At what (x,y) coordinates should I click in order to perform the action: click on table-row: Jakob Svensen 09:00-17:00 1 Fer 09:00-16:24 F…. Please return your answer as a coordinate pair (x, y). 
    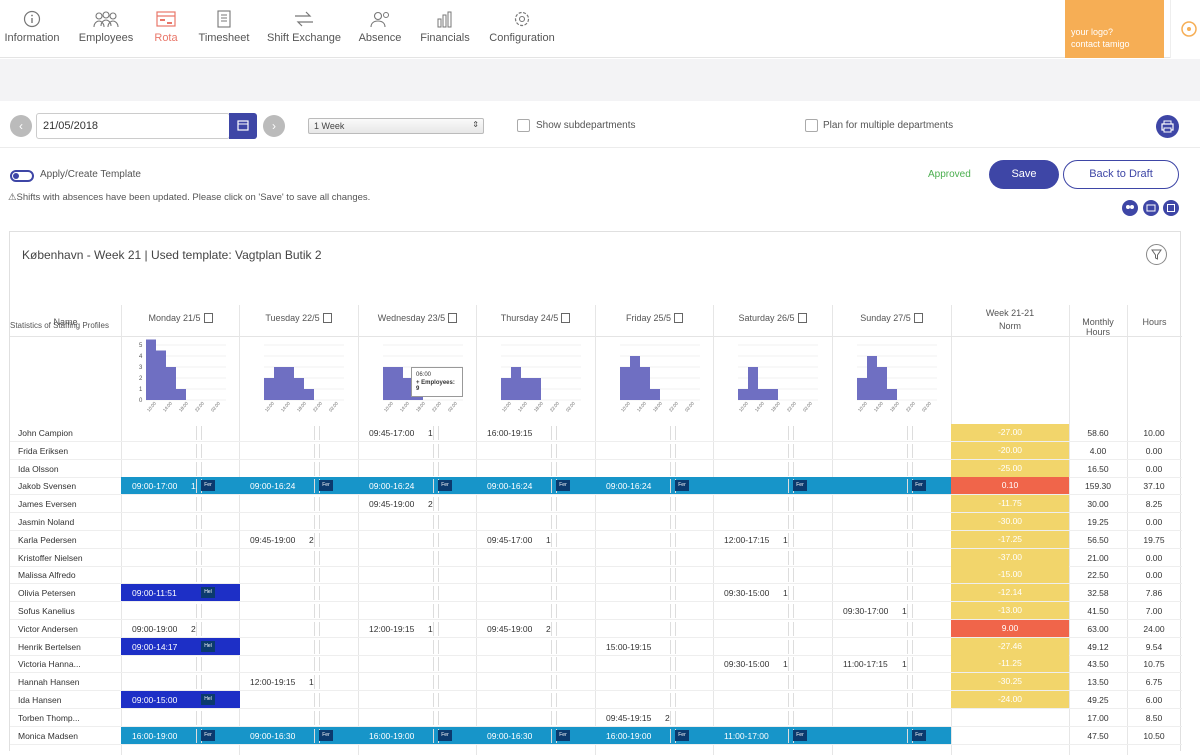
    Looking at the image, I should click on (596, 486).